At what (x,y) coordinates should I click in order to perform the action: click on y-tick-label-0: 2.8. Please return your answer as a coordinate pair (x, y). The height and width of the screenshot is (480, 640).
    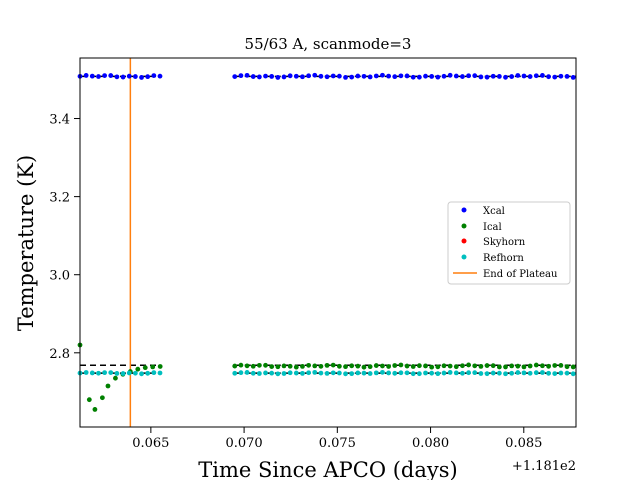
    Looking at the image, I should click on (59, 354).